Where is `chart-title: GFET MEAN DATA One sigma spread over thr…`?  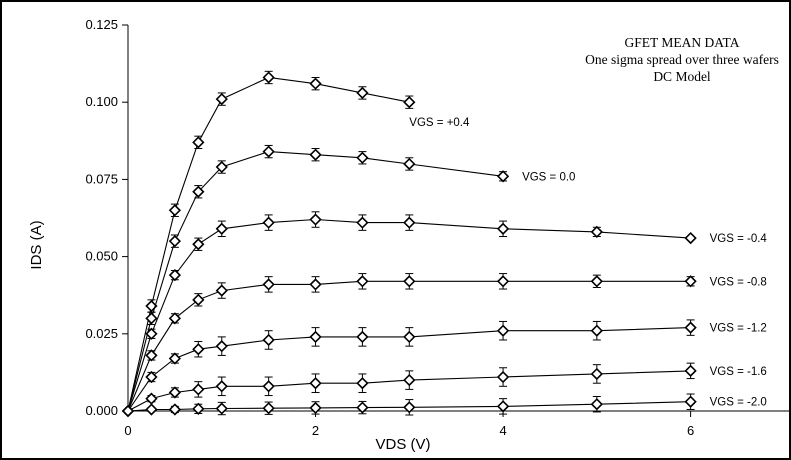 chart-title: GFET MEAN DATA One sigma spread over thr… is located at coordinates (682, 59).